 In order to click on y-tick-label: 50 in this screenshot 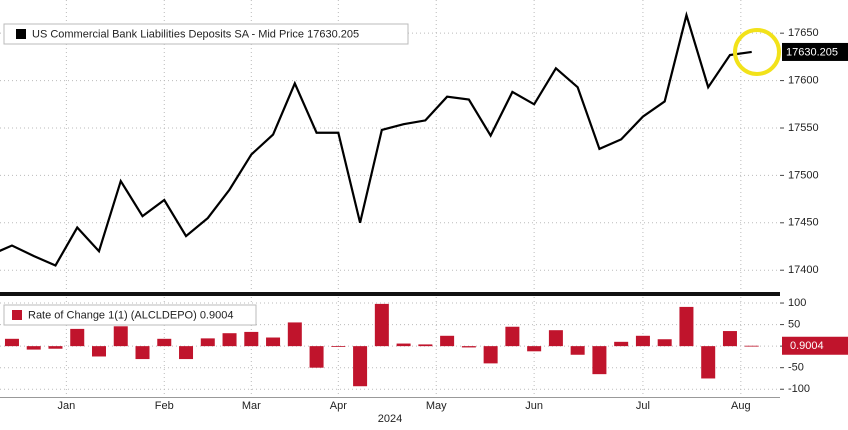, I will do `click(794, 324)`.